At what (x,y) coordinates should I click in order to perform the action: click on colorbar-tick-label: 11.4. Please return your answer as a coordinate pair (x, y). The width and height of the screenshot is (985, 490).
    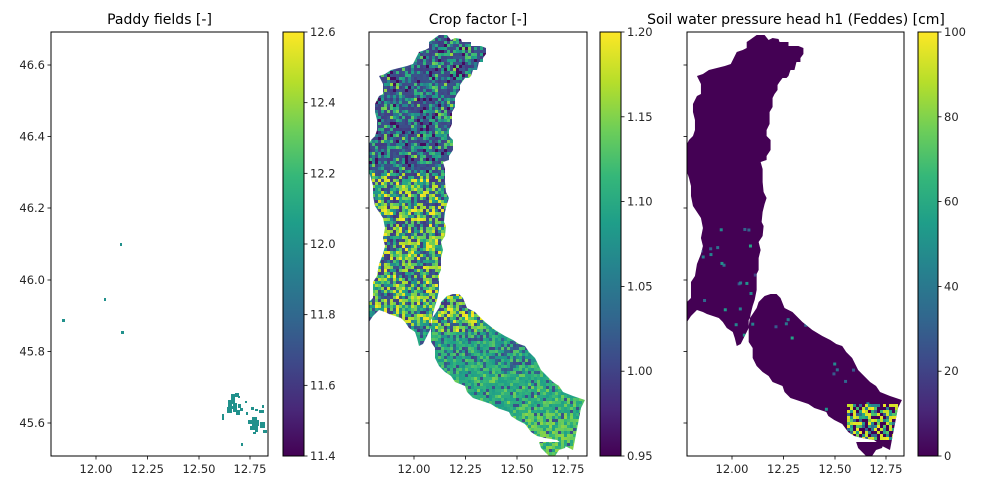
    Looking at the image, I should click on (323, 456).